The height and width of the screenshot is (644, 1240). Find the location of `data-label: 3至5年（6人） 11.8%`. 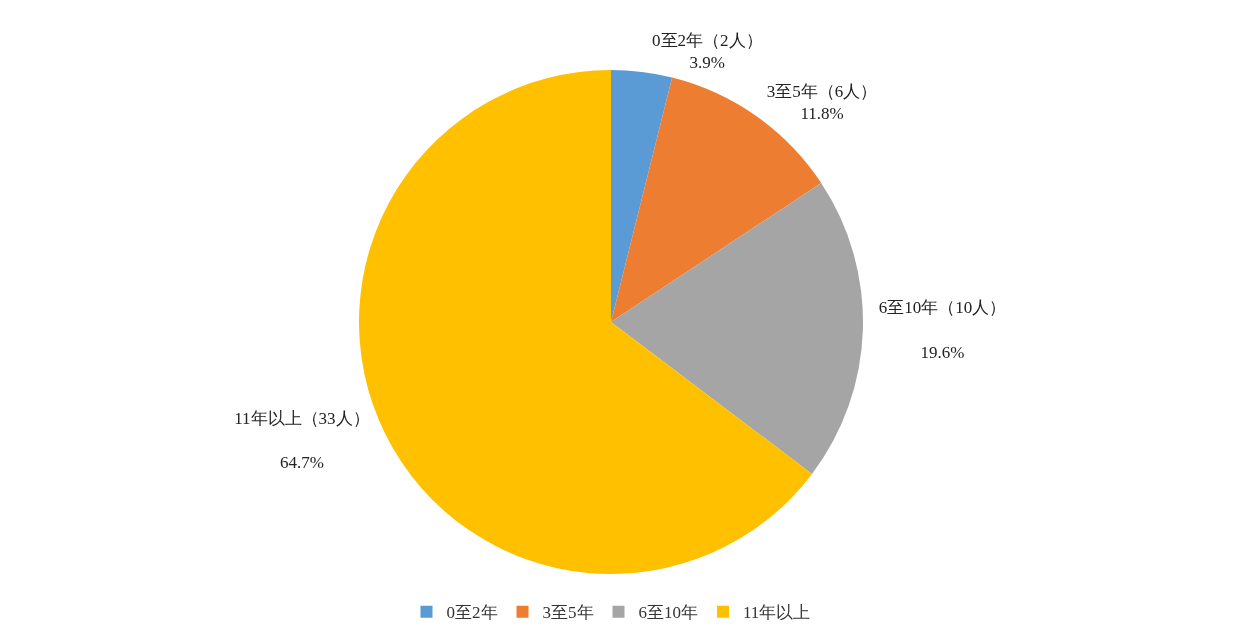

data-label: 3至5年（6人） 11.8% is located at coordinates (822, 103).